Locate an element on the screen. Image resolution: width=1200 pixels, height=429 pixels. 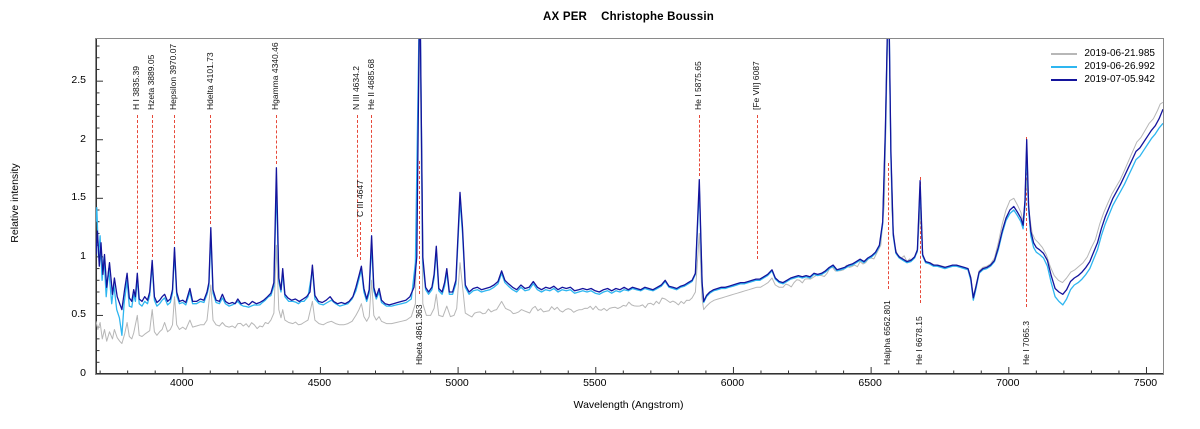
x-tick-label: 6000 is located at coordinates (732, 383).